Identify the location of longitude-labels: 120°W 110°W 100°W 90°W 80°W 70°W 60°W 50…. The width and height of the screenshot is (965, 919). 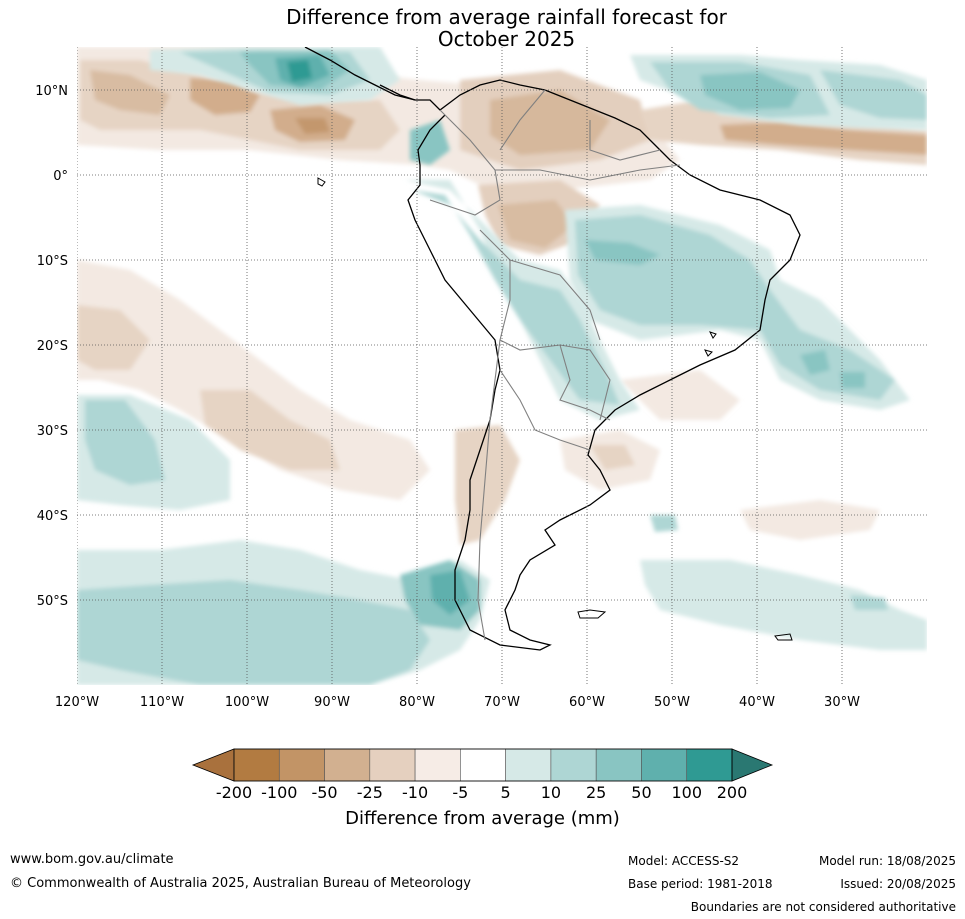
(457, 702).